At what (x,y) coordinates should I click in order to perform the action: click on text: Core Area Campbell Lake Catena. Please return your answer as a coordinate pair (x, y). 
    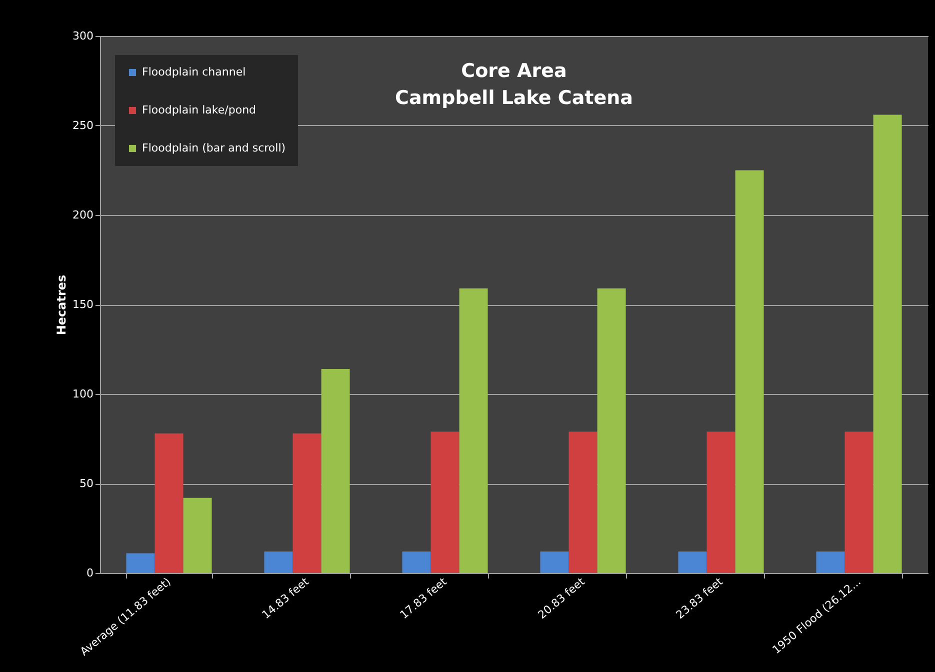
    Looking at the image, I should click on (514, 84).